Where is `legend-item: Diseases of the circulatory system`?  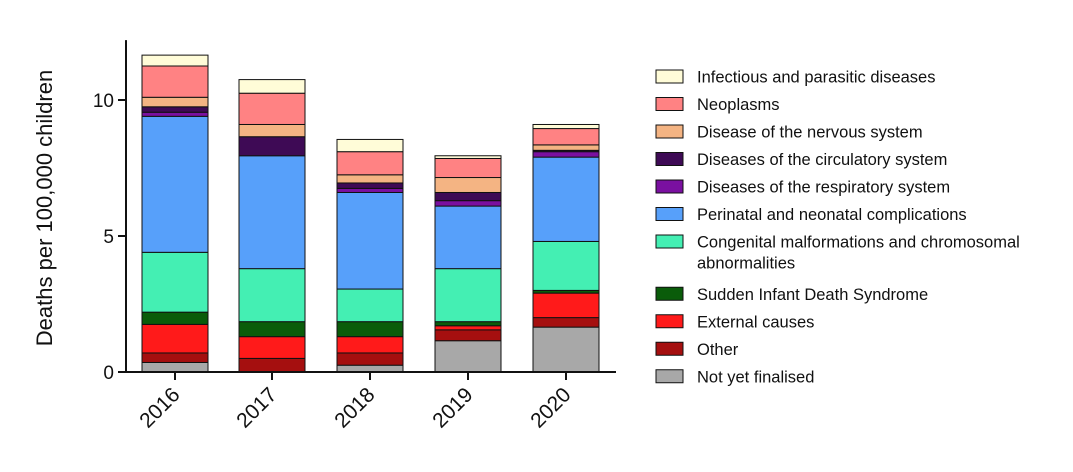
legend-item: Diseases of the circulatory system is located at coordinates (801, 160).